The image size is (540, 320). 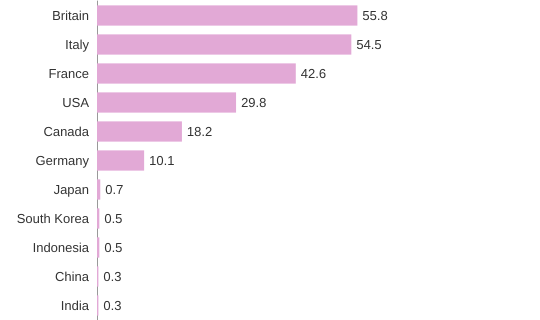 What do you see at coordinates (161, 160) in the screenshot?
I see `data-label: 10.1` at bounding box center [161, 160].